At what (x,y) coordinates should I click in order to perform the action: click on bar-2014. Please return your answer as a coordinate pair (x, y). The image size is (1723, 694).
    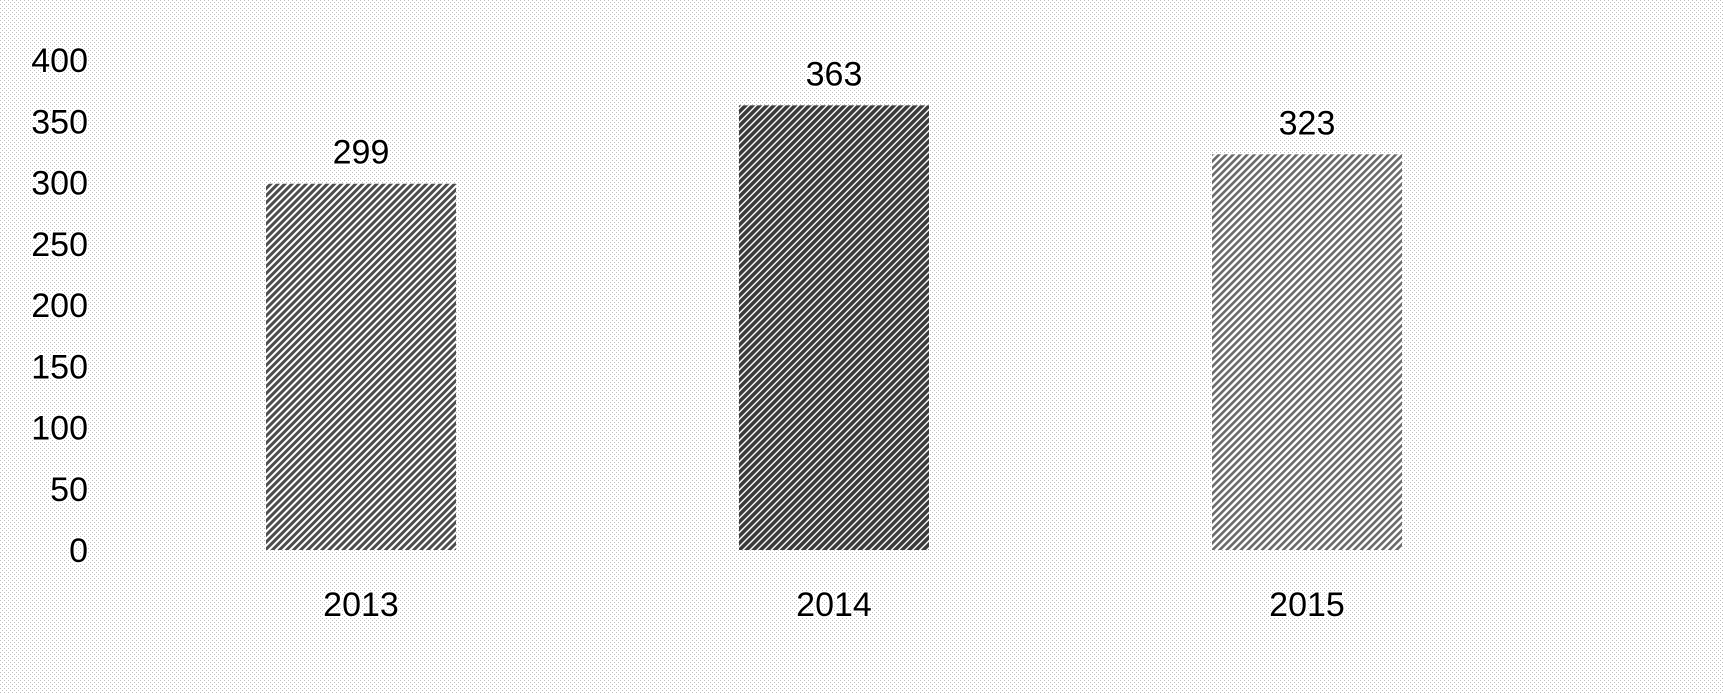
    Looking at the image, I should click on (834, 327).